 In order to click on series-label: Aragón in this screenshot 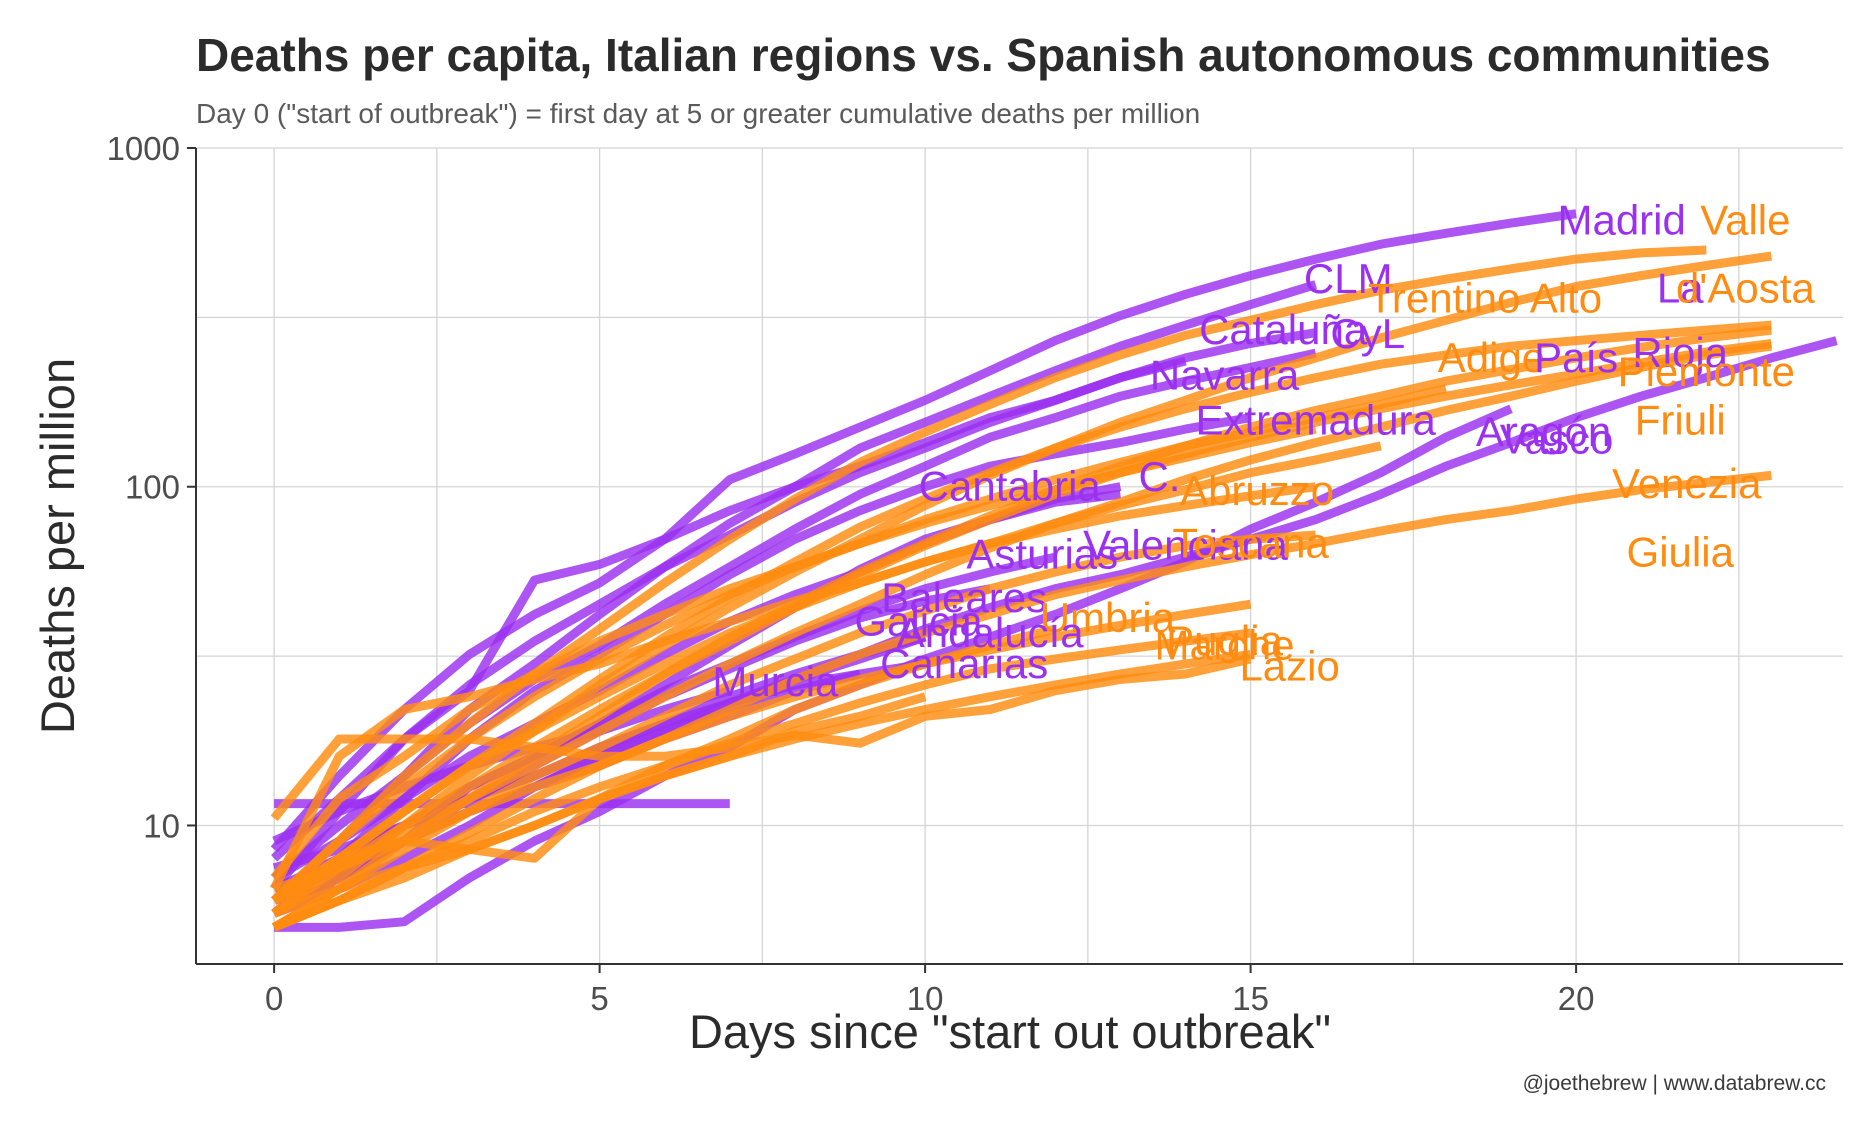, I will do `click(1543, 431)`.